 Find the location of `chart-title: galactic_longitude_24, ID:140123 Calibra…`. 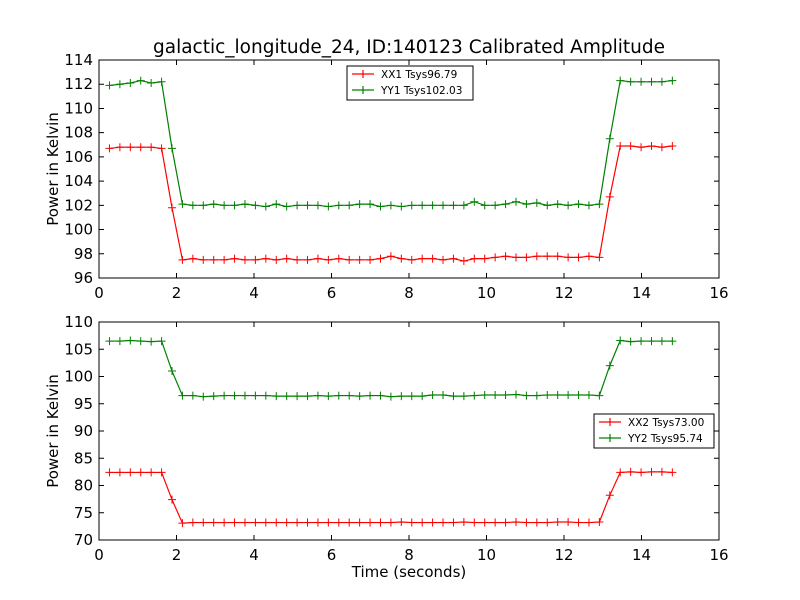

chart-title: galactic_longitude_24, ID:140123 Calibra… is located at coordinates (409, 47).